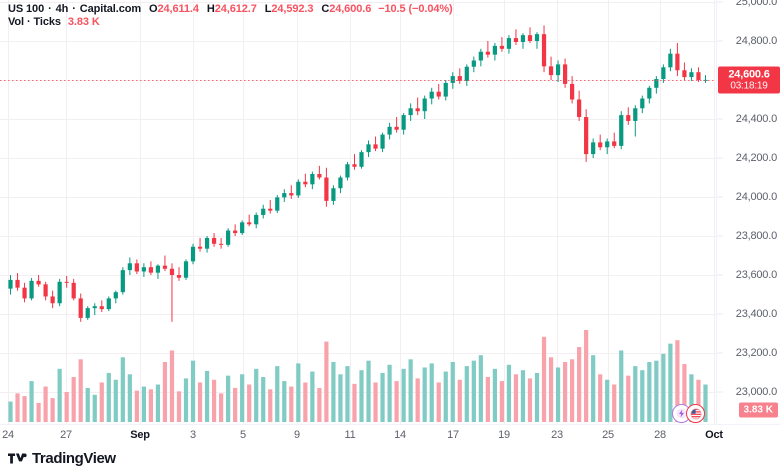 This screenshot has width=780, height=470. Describe the element at coordinates (756, 4) in the screenshot. I see `price-tick-label: 25,000.0` at that location.